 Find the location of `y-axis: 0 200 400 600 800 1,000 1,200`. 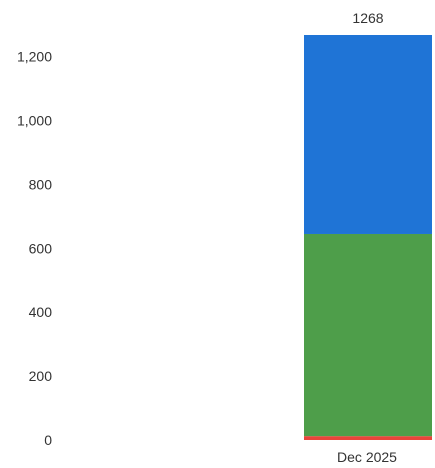

y-axis: 0 200 400 600 800 1,000 1,200 is located at coordinates (34, 248).